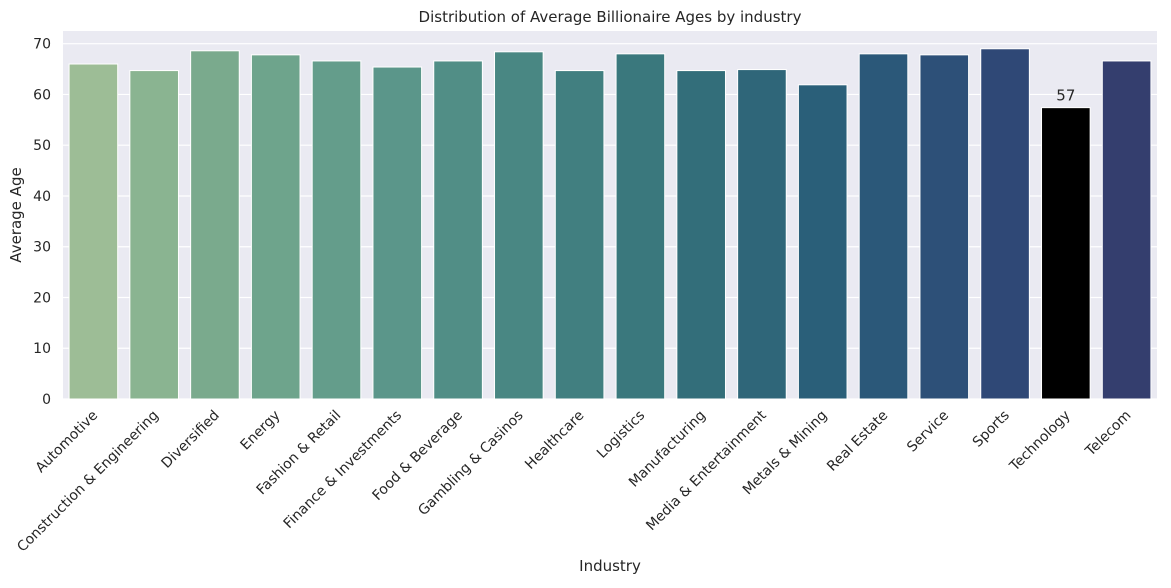 Image resolution: width=1171 pixels, height=588 pixels. Describe the element at coordinates (458, 230) in the screenshot. I see `bar-food-beverage` at that location.